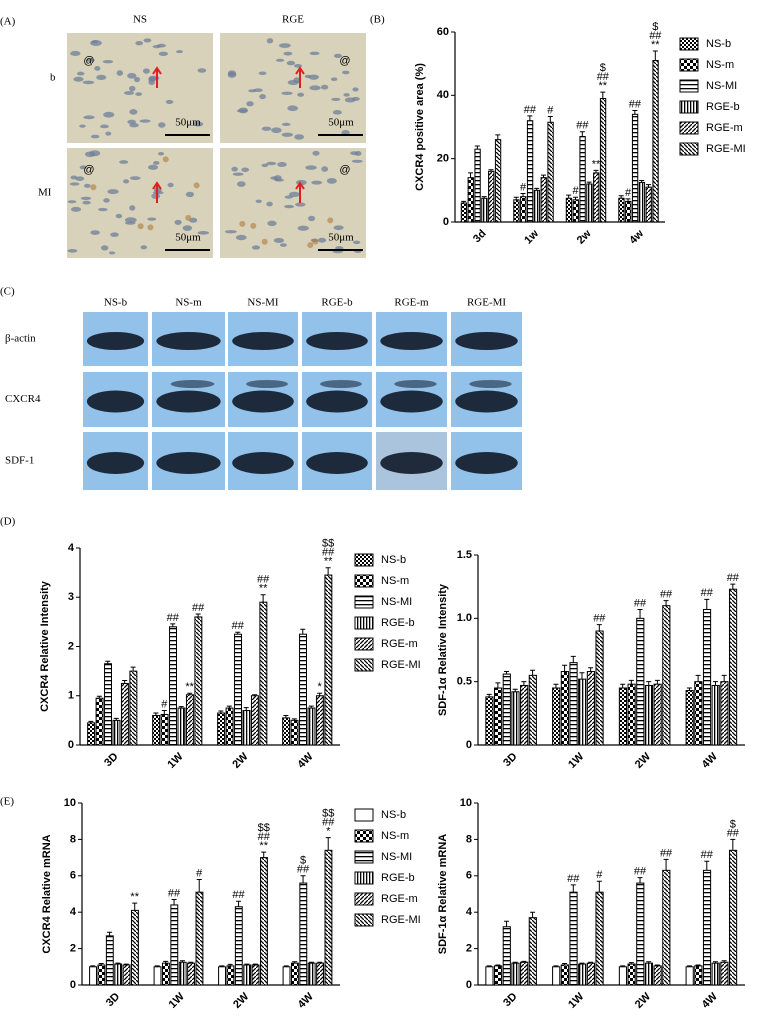 The height and width of the screenshot is (1016, 757). I want to click on x-tick-label: 4W, so click(710, 1000).